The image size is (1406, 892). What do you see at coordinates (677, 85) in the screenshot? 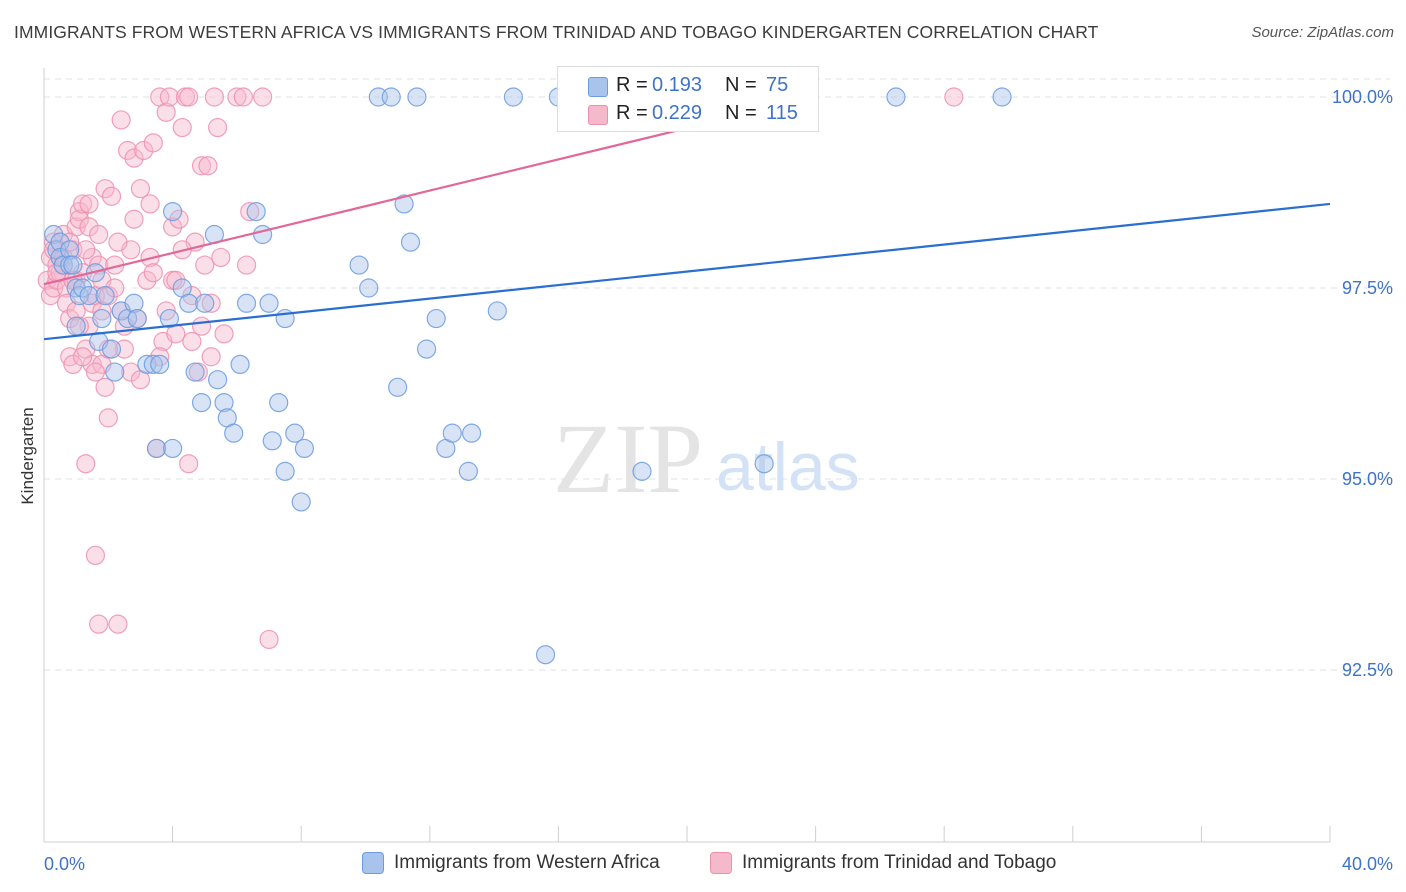
I see `legend-r-value: 0.193` at bounding box center [677, 85].